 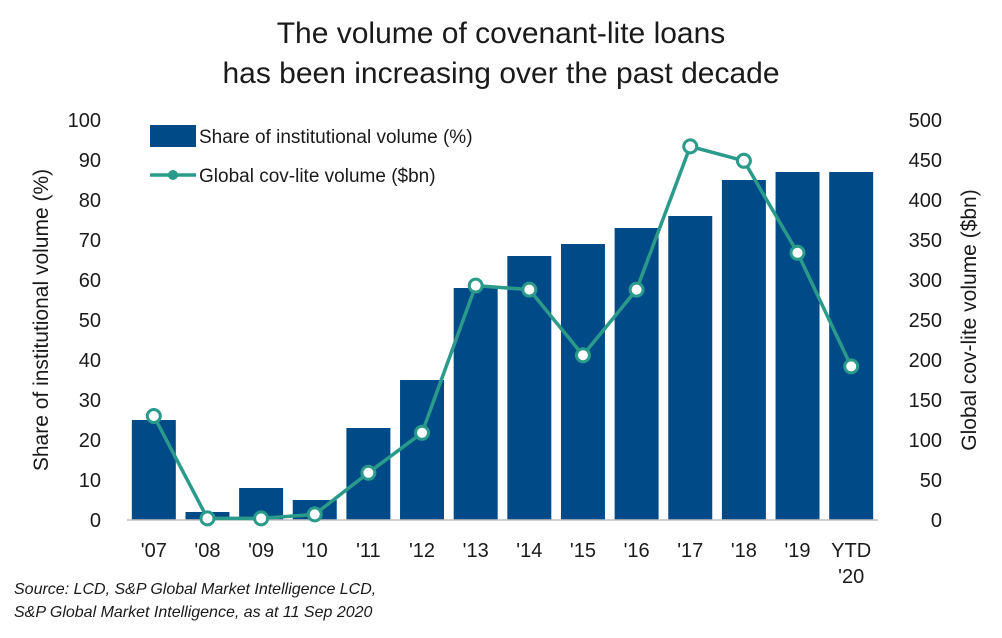 What do you see at coordinates (690, 551) in the screenshot?
I see `x-tick-10: '17` at bounding box center [690, 551].